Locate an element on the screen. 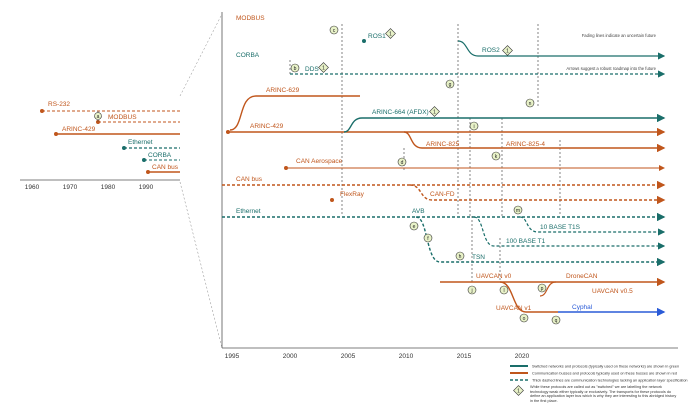 The width and height of the screenshot is (690, 414). ros2-label: ROS2 is located at coordinates (491, 50).